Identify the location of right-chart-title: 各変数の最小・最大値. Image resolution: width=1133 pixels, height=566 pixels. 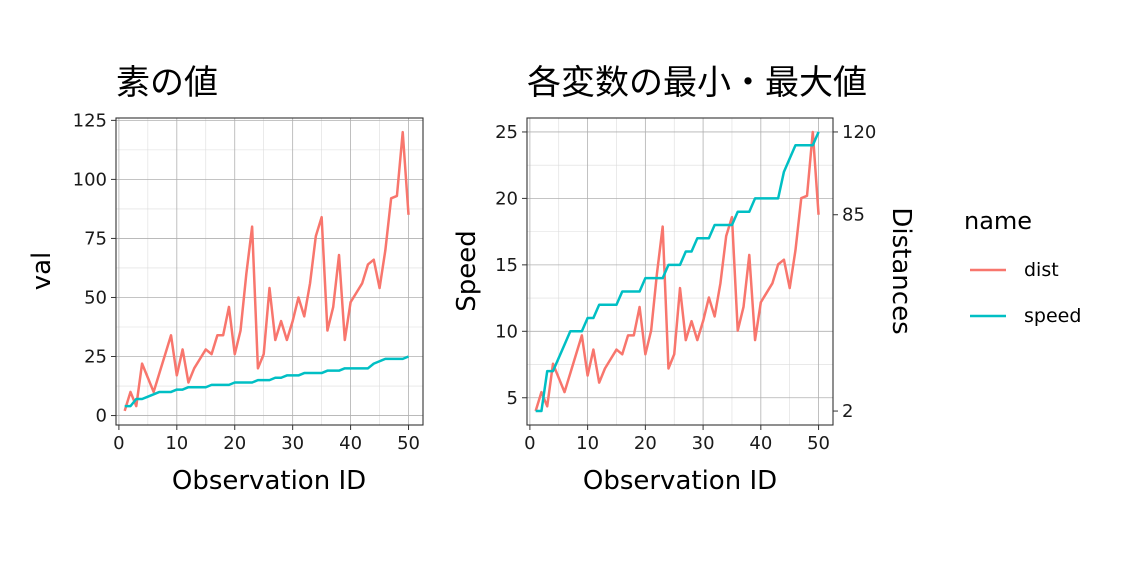
(697, 83).